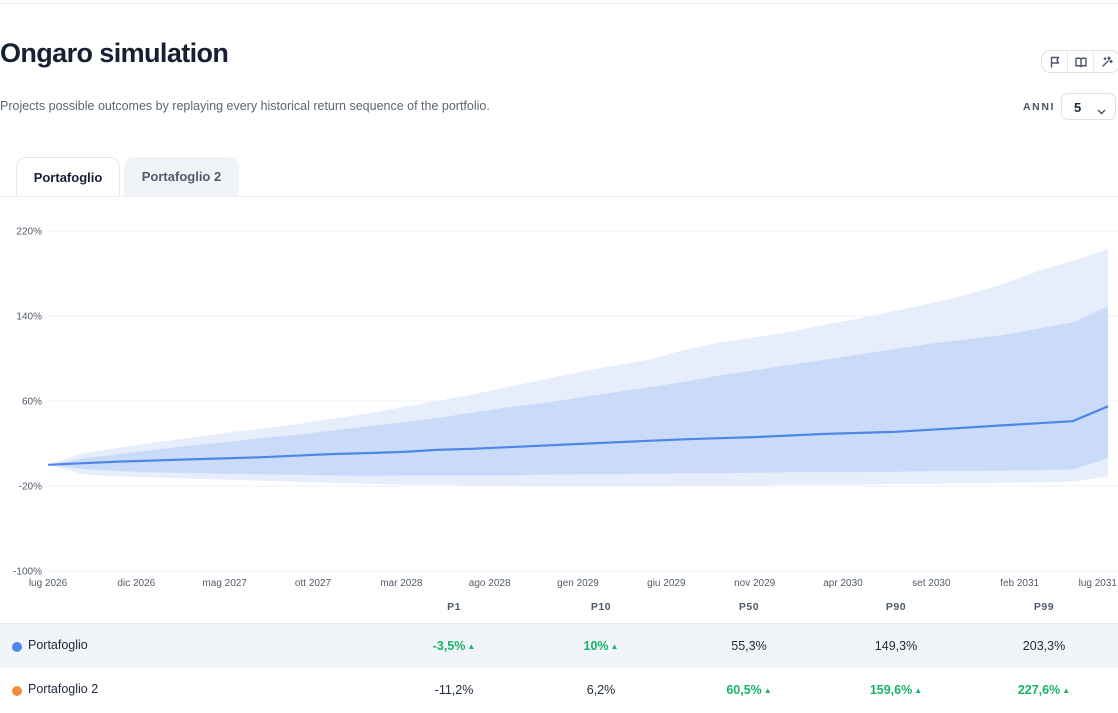 This screenshot has height=713, width=1118. Describe the element at coordinates (1039, 107) in the screenshot. I see `years-label: ANNI` at that location.